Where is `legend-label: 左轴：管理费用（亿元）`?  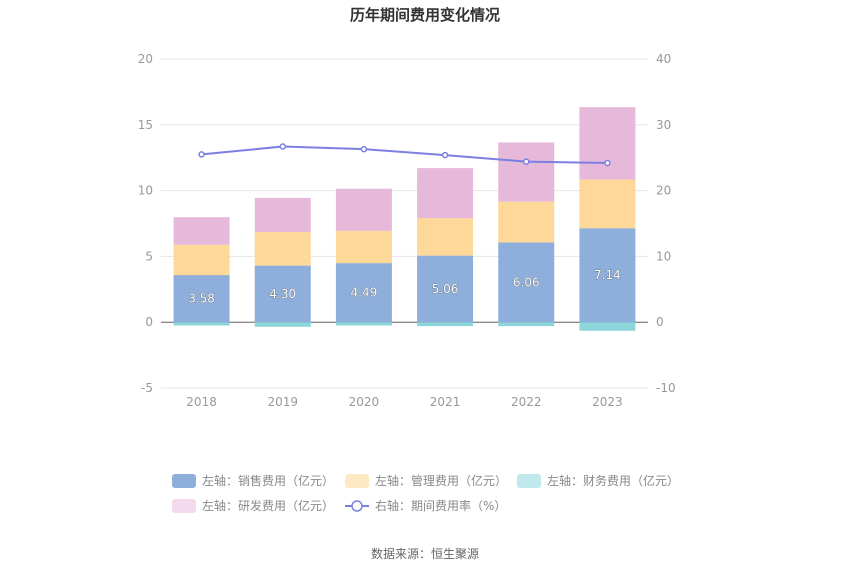 legend-label: 左轴：管理费用（亿元） is located at coordinates (441, 480).